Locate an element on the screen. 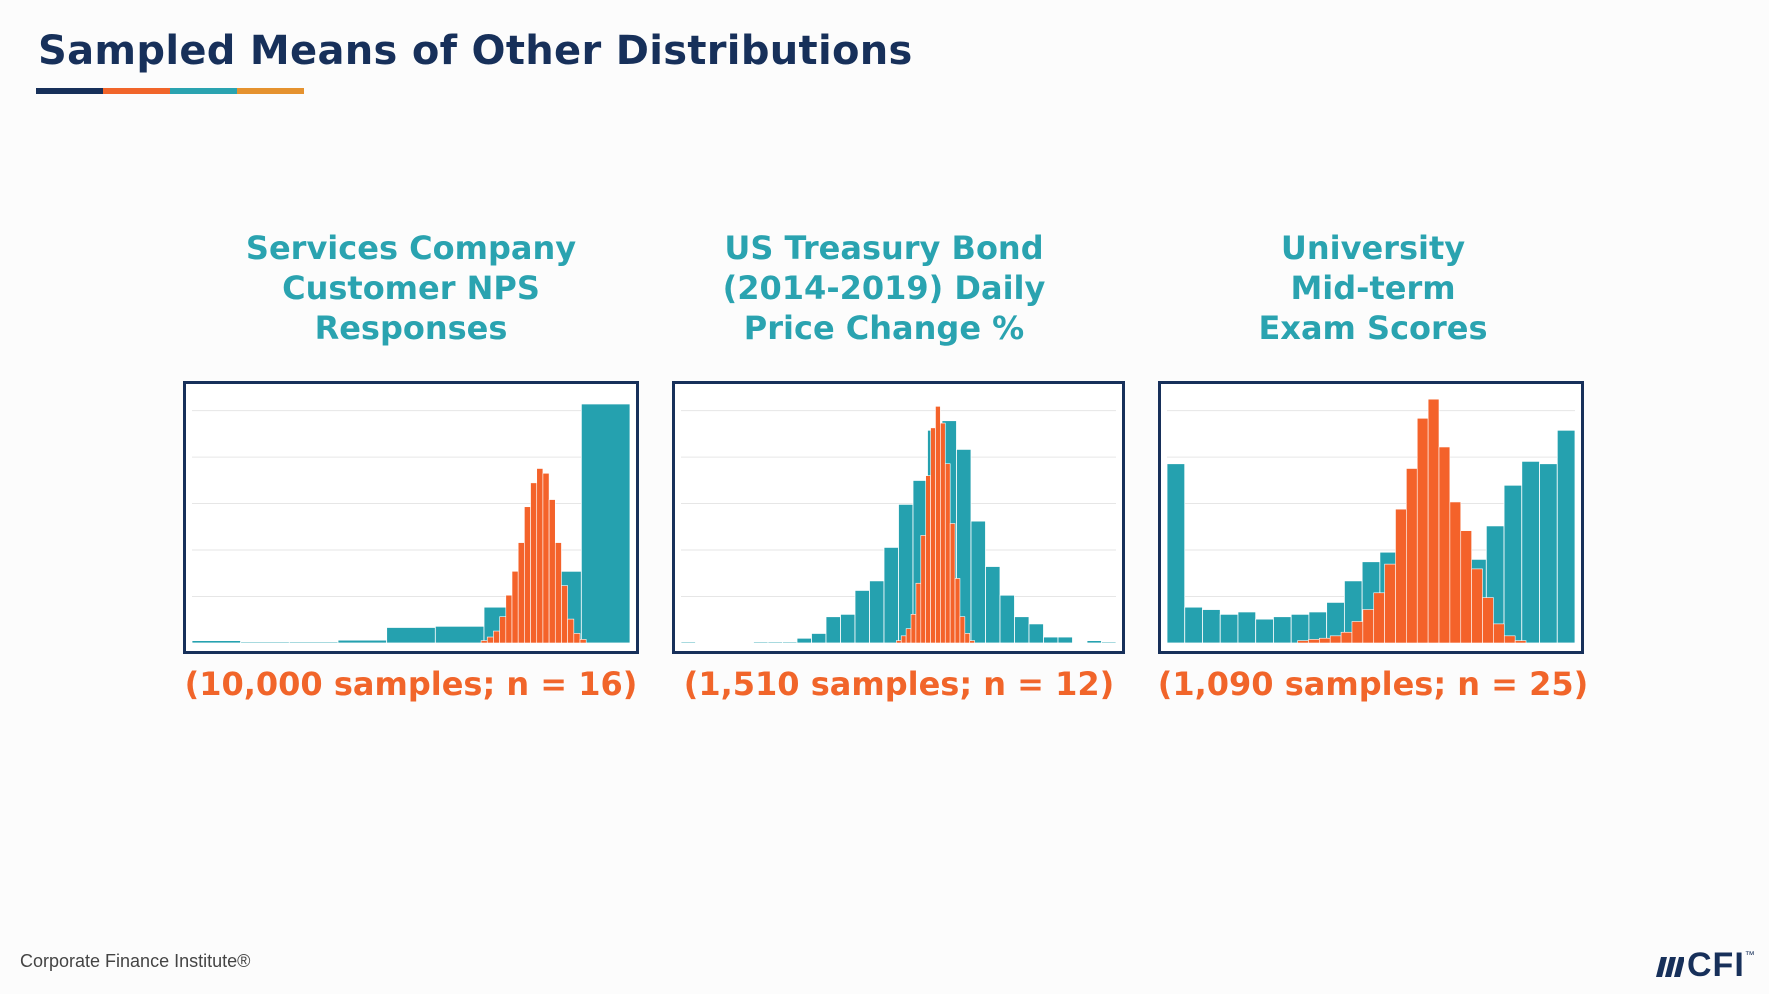 The width and height of the screenshot is (1769, 994). panel-title-line: Exam Scores is located at coordinates (1373, 328).